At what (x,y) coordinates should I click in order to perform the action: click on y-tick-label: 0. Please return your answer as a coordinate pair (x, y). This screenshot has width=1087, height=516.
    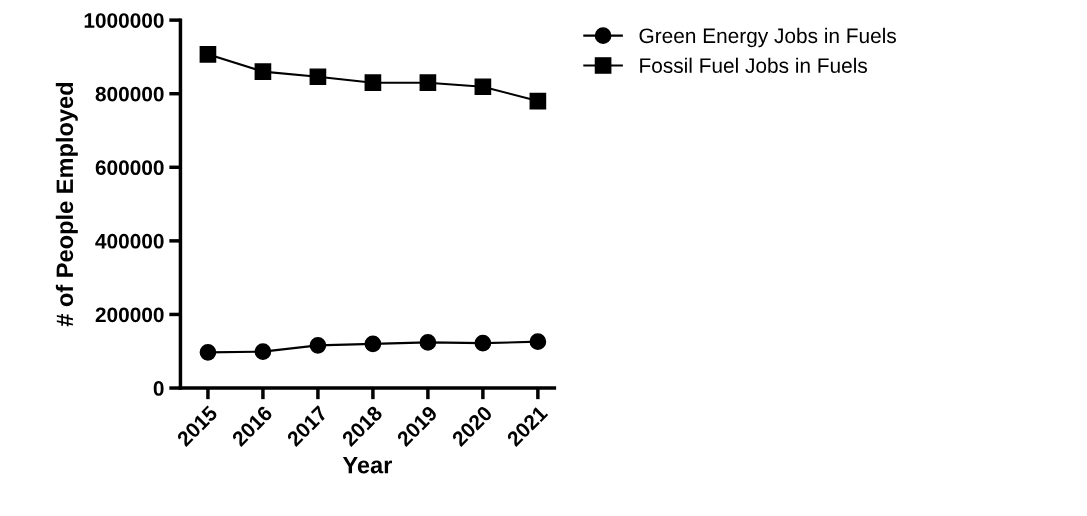
    Looking at the image, I should click on (158, 388).